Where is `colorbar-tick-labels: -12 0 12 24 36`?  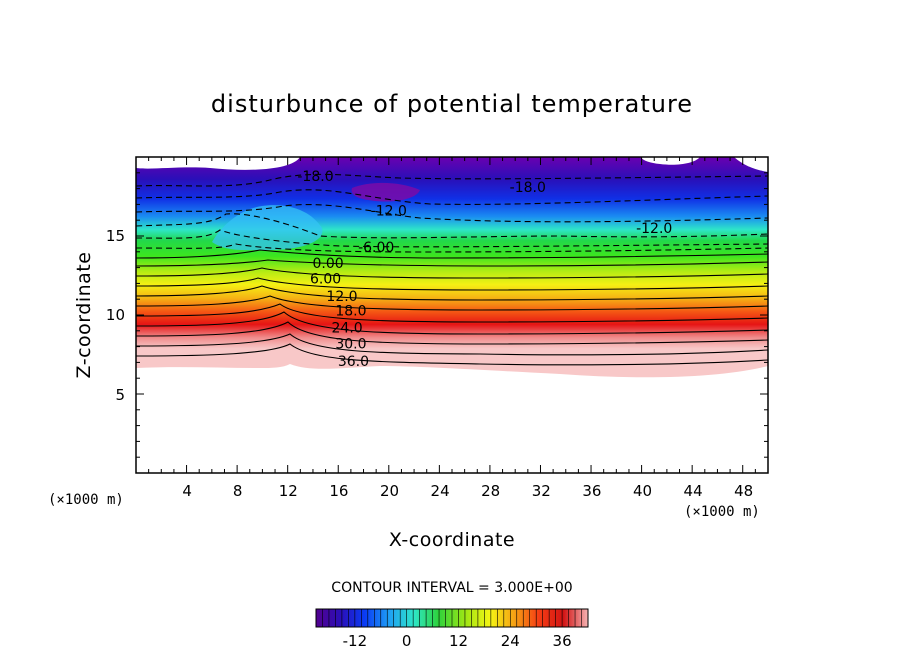
colorbar-tick-labels: -12 0 12 24 36 is located at coordinates (457, 641).